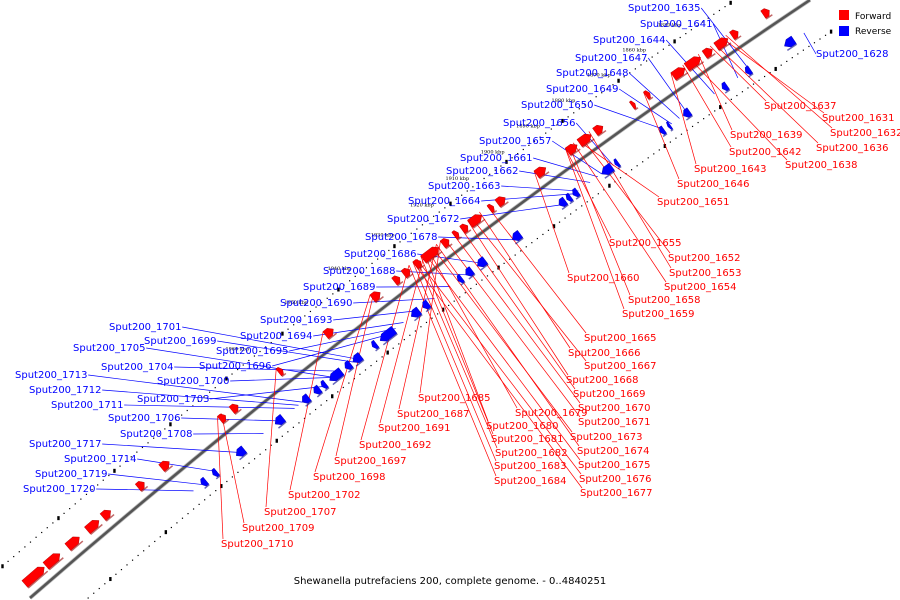 Image resolution: width=900 pixels, height=600 pixels. Describe the element at coordinates (370, 461) in the screenshot. I see `forward-gene-label: Sput200_1697` at that location.